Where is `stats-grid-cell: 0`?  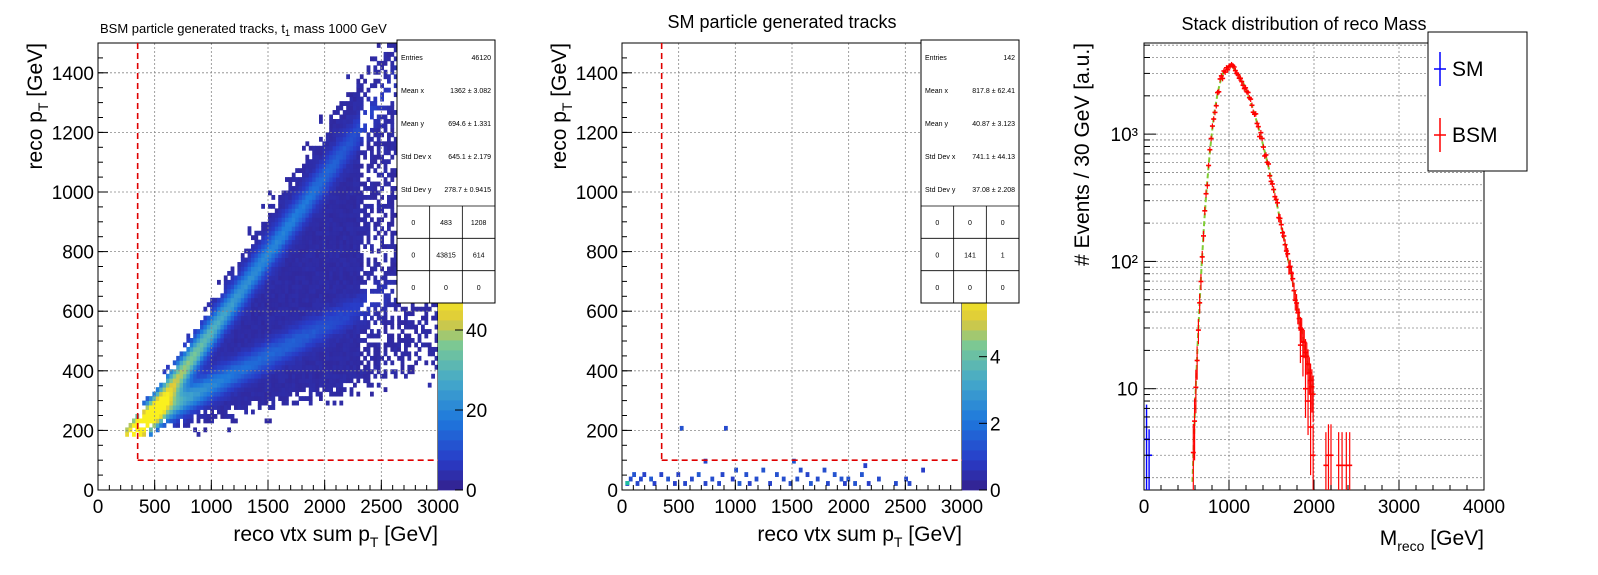
stats-grid-cell: 0 is located at coordinates (937, 256).